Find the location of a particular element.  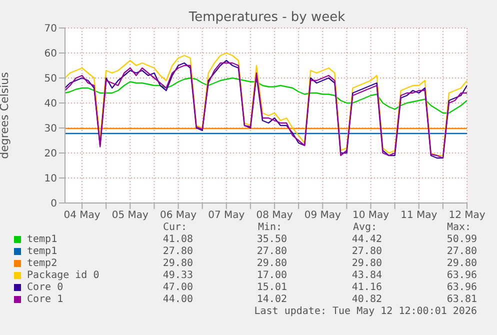

x-tick-label: 06 May is located at coordinates (178, 216).